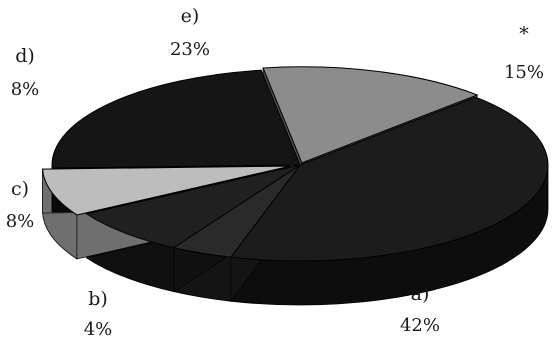 The image size is (553, 340). Describe the element at coordinates (190, 49) in the screenshot. I see `slice-percent-5: 23%` at that location.